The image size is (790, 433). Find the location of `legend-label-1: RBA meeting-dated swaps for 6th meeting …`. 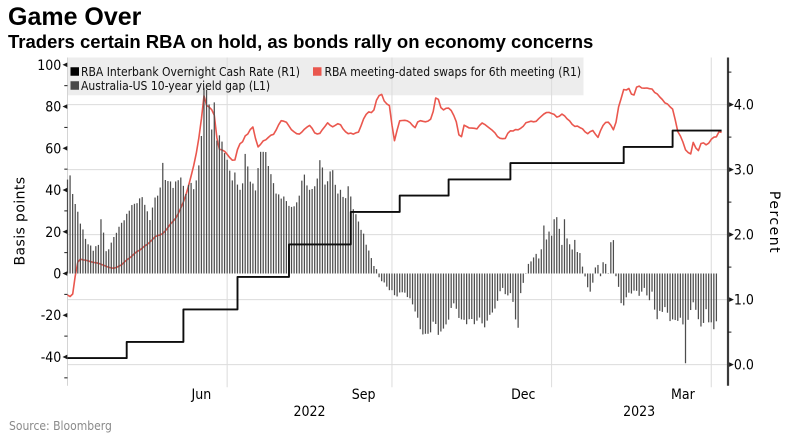

legend-label-1: RBA meeting-dated swaps for 6th meeting … is located at coordinates (453, 72).